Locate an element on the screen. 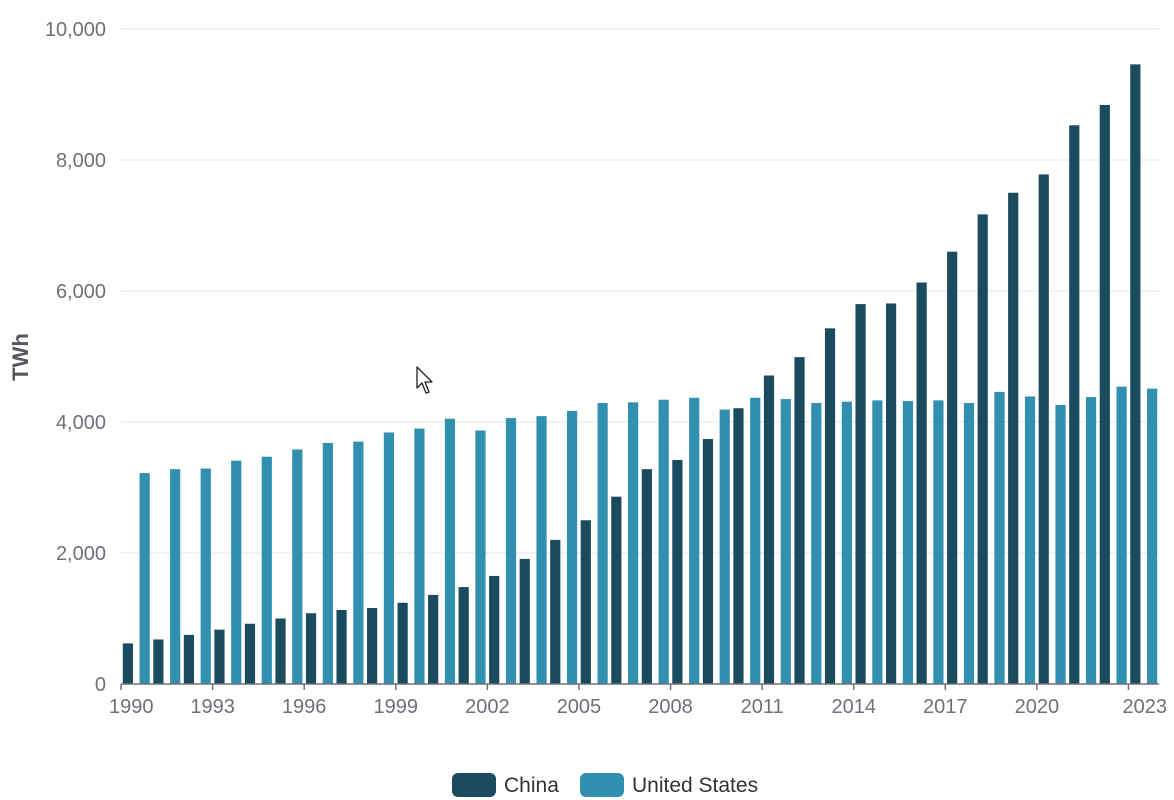  x-tick-label: 1999 is located at coordinates (396, 707).